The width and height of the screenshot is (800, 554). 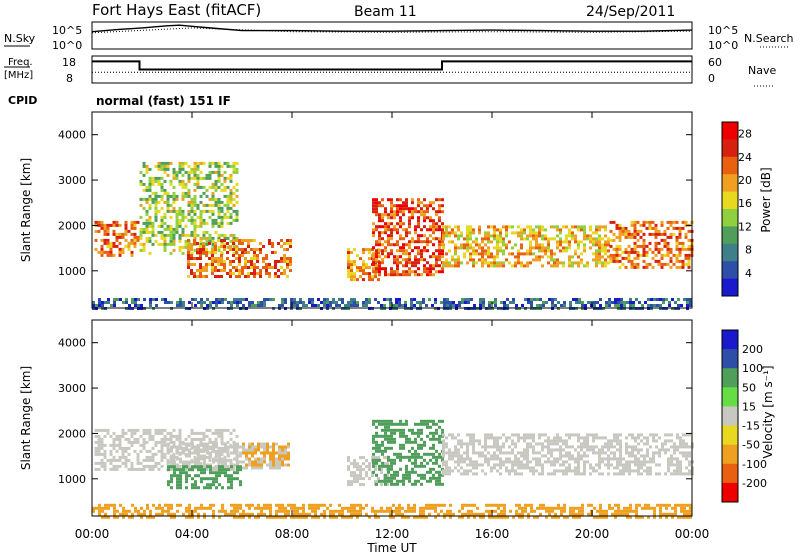 I want to click on velocity-colorbar-label: Velocity [m s⁻¹], so click(x=768, y=411).